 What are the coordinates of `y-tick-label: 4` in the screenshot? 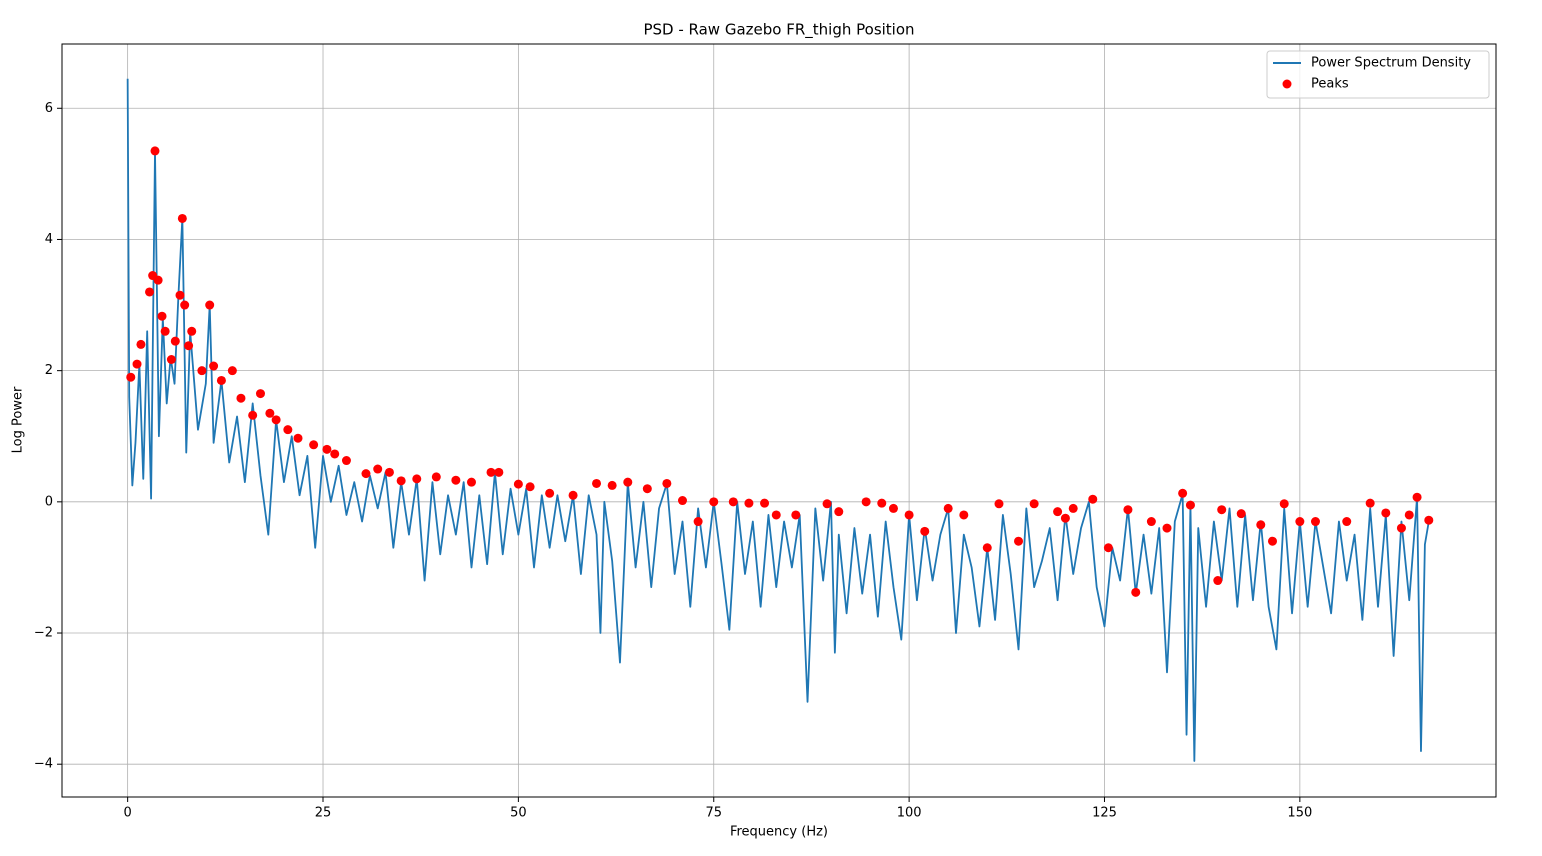 It's located at (49, 239).